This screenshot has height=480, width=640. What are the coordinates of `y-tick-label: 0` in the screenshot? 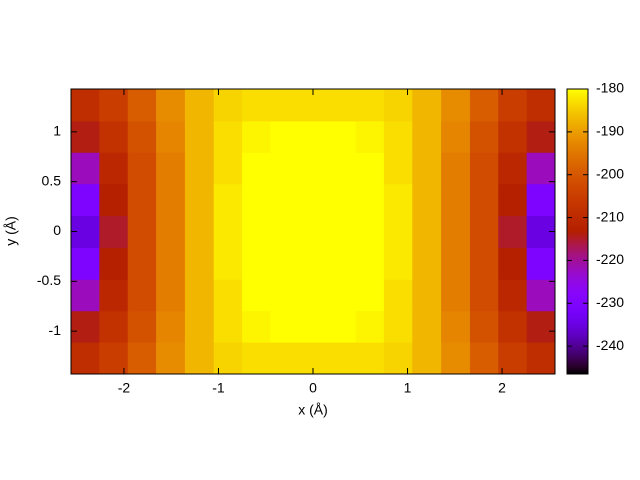 It's located at (57, 230).